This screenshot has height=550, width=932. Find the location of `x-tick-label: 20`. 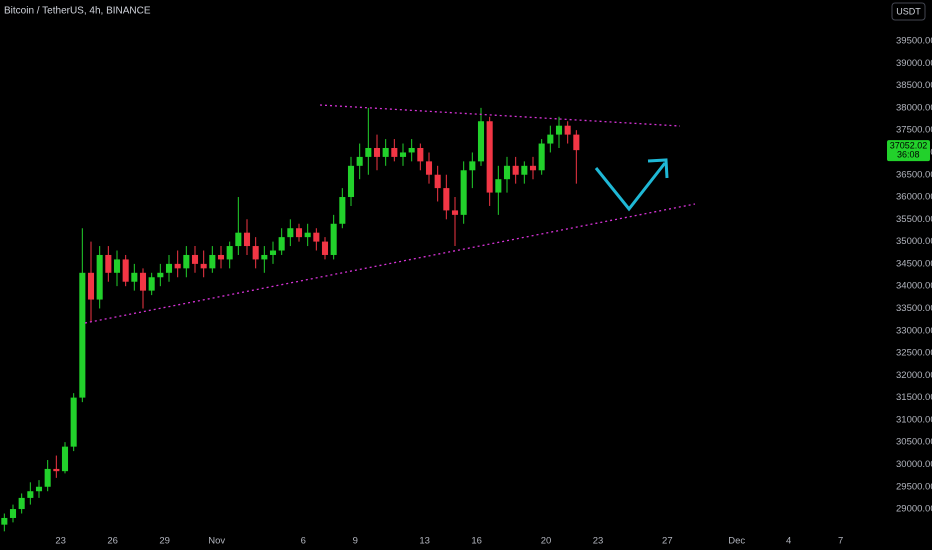

x-tick-label: 20 is located at coordinates (546, 541).